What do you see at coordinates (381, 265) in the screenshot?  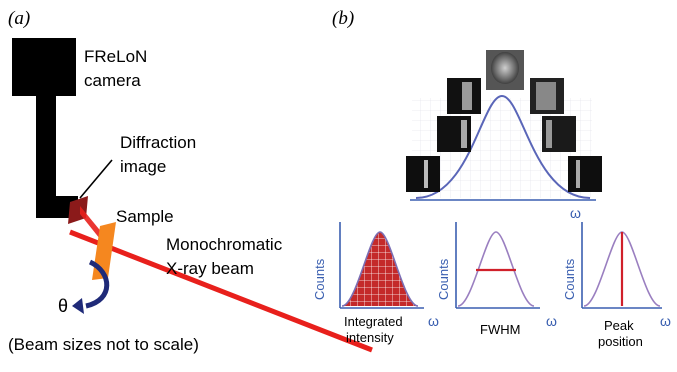 I see `plot-integrated-intensity` at bounding box center [381, 265].